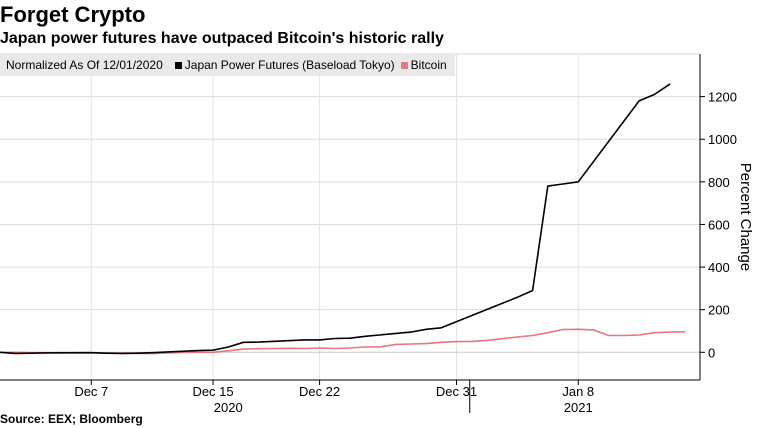 Image resolution: width=760 pixels, height=428 pixels. Describe the element at coordinates (73, 14) in the screenshot. I see `chart-title: Forget Crypto` at that location.